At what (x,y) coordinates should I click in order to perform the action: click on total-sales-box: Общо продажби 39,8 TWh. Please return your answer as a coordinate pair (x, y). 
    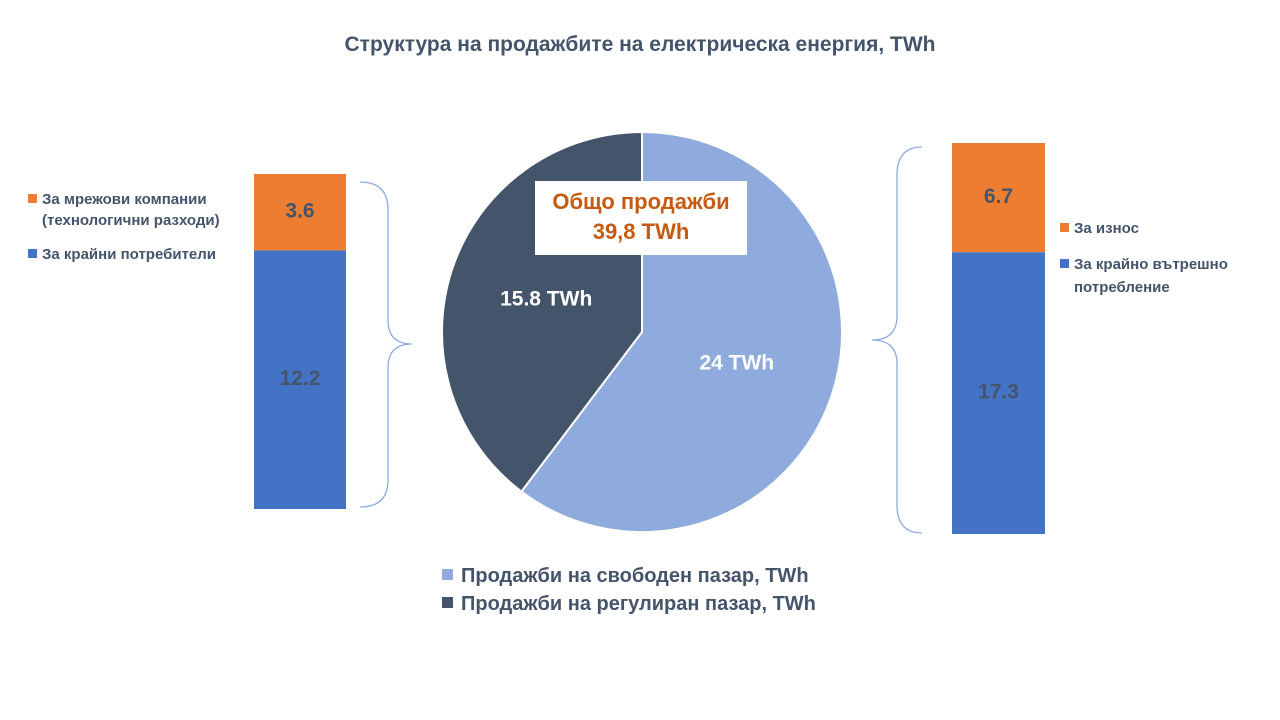
    Looking at the image, I should click on (641, 218).